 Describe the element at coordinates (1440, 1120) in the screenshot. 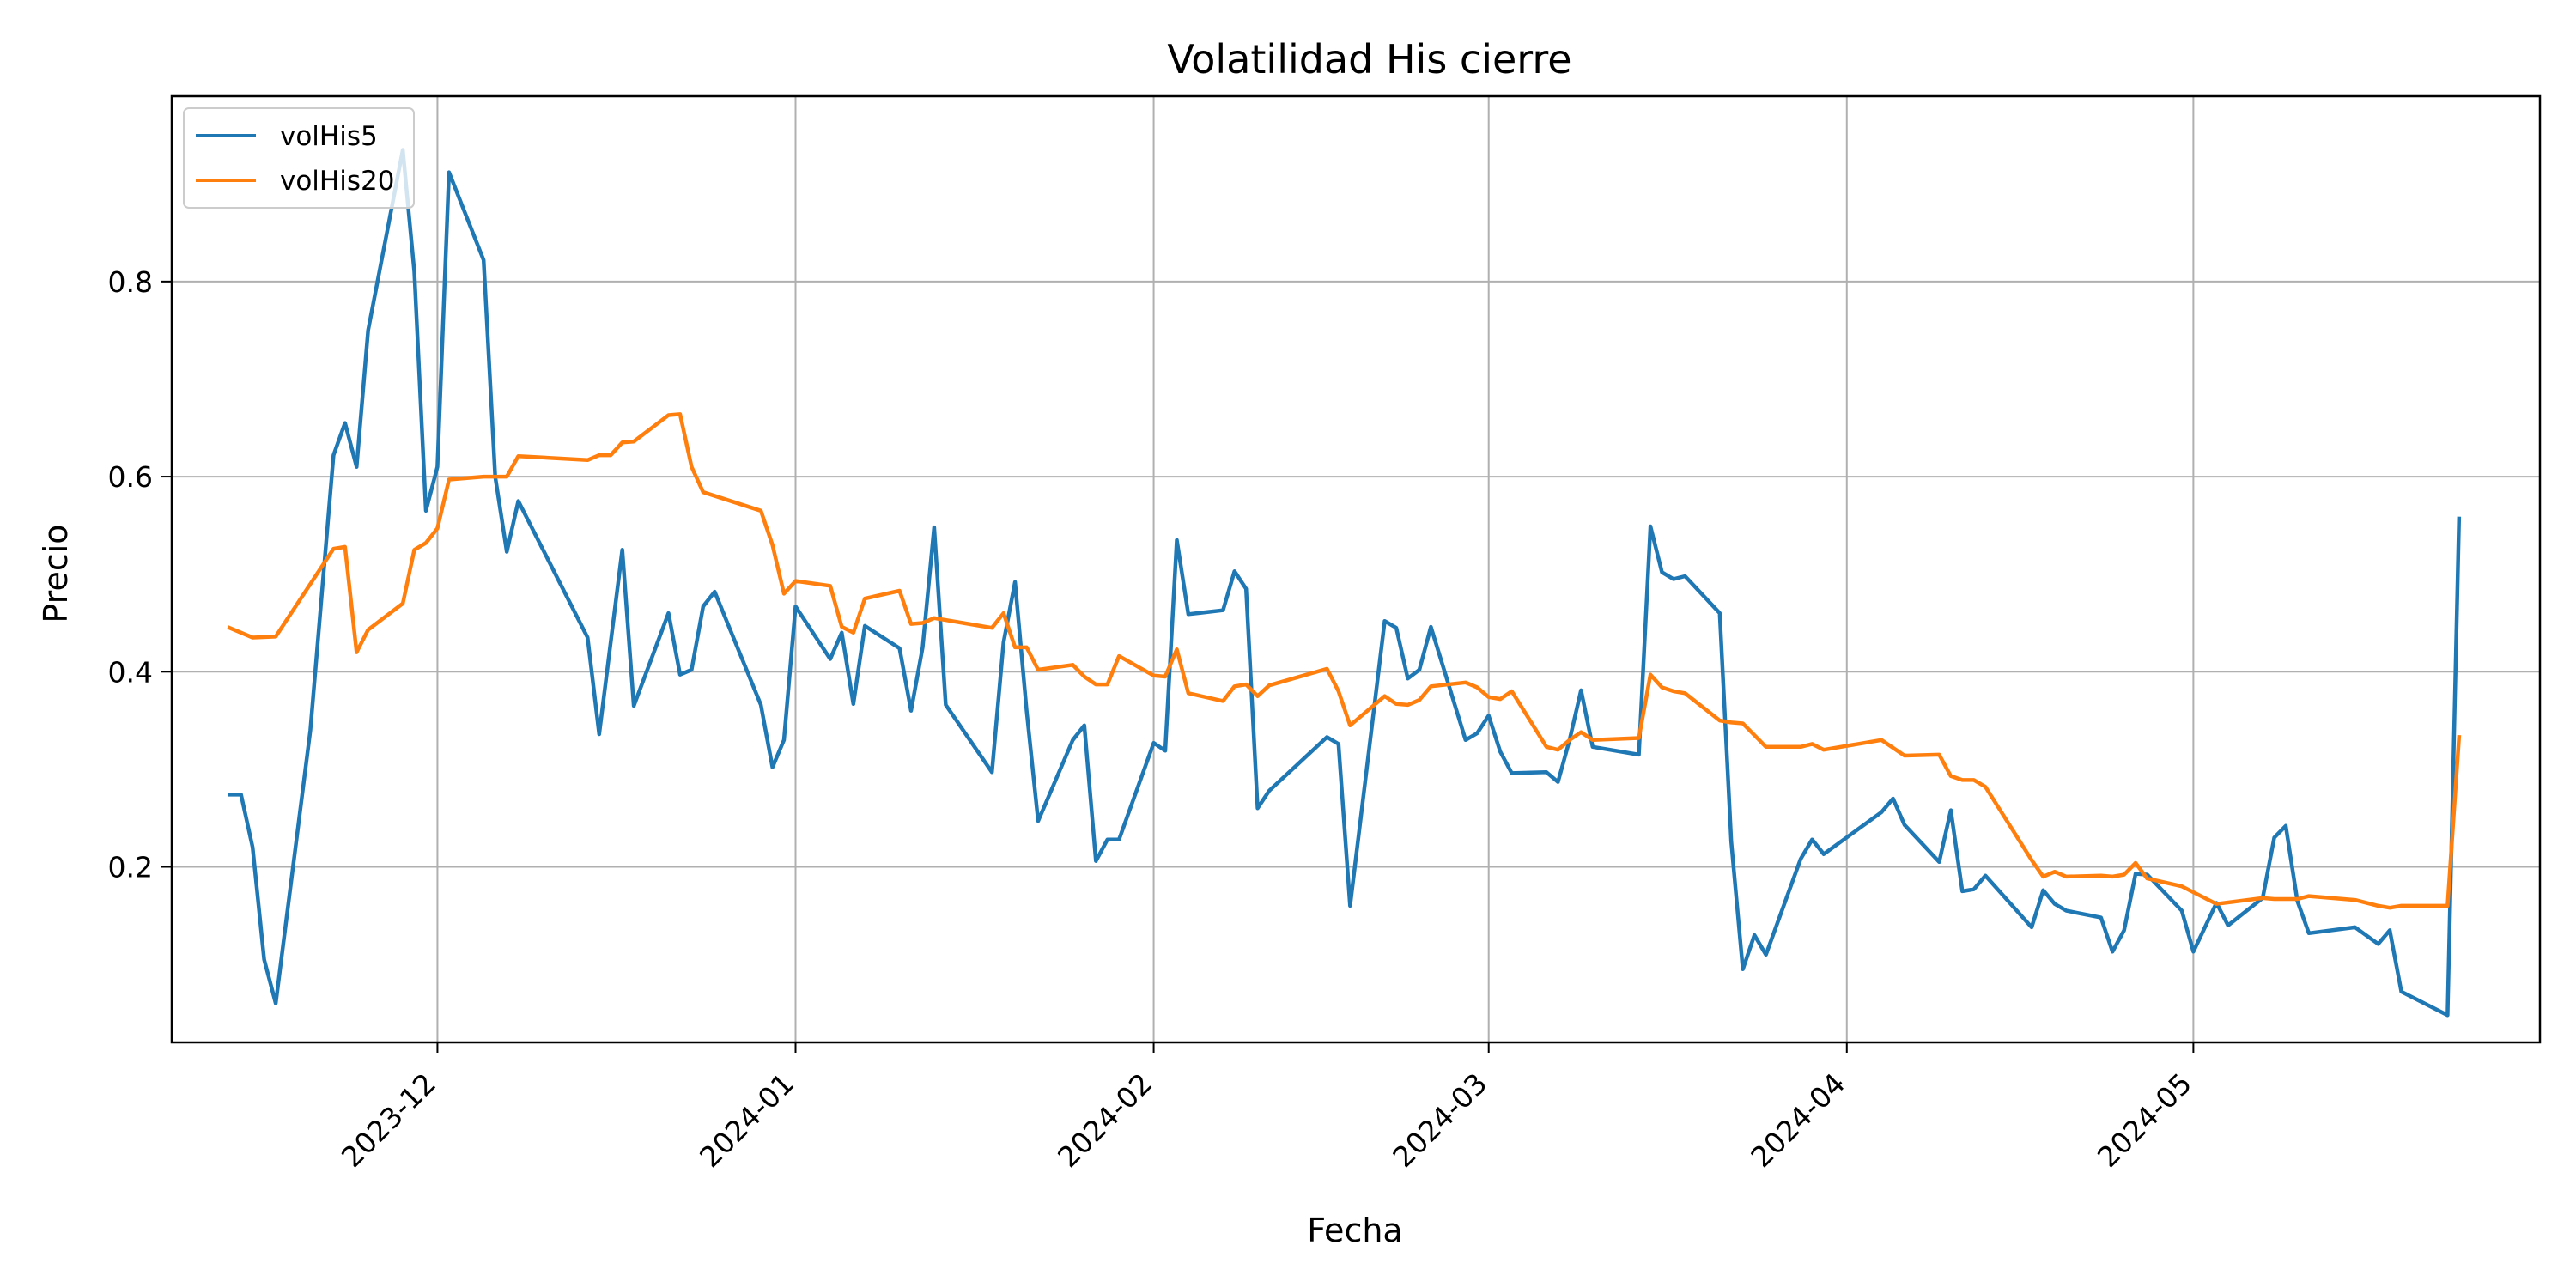

I see `x-tick-label: 2024-03` at that location.